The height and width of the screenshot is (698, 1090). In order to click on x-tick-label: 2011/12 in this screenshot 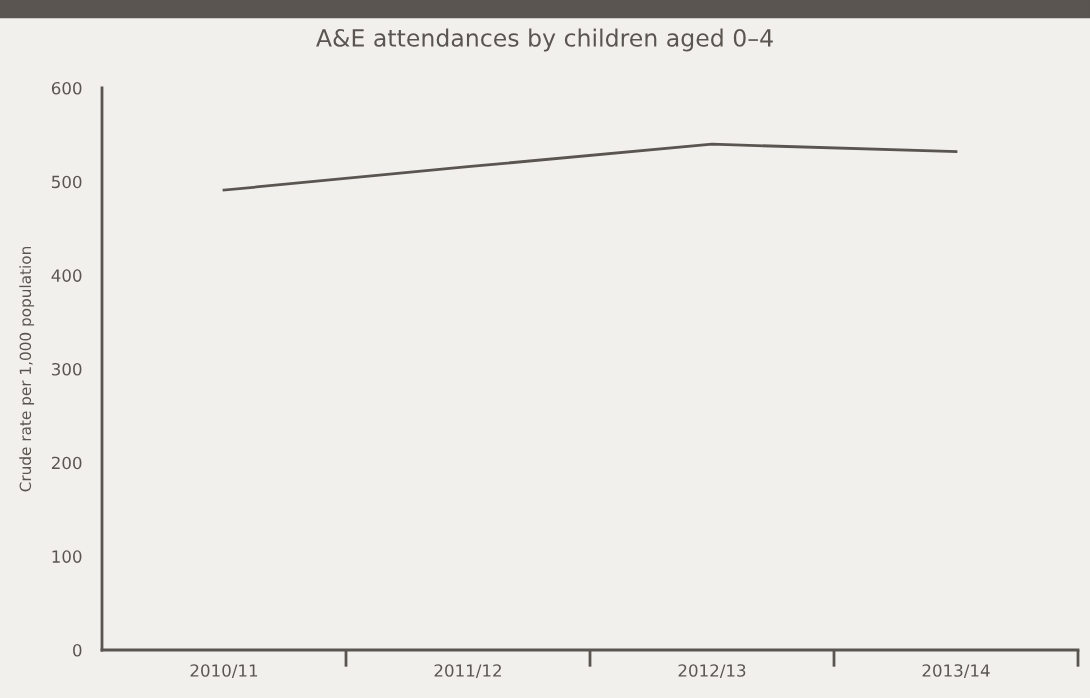, I will do `click(467, 671)`.